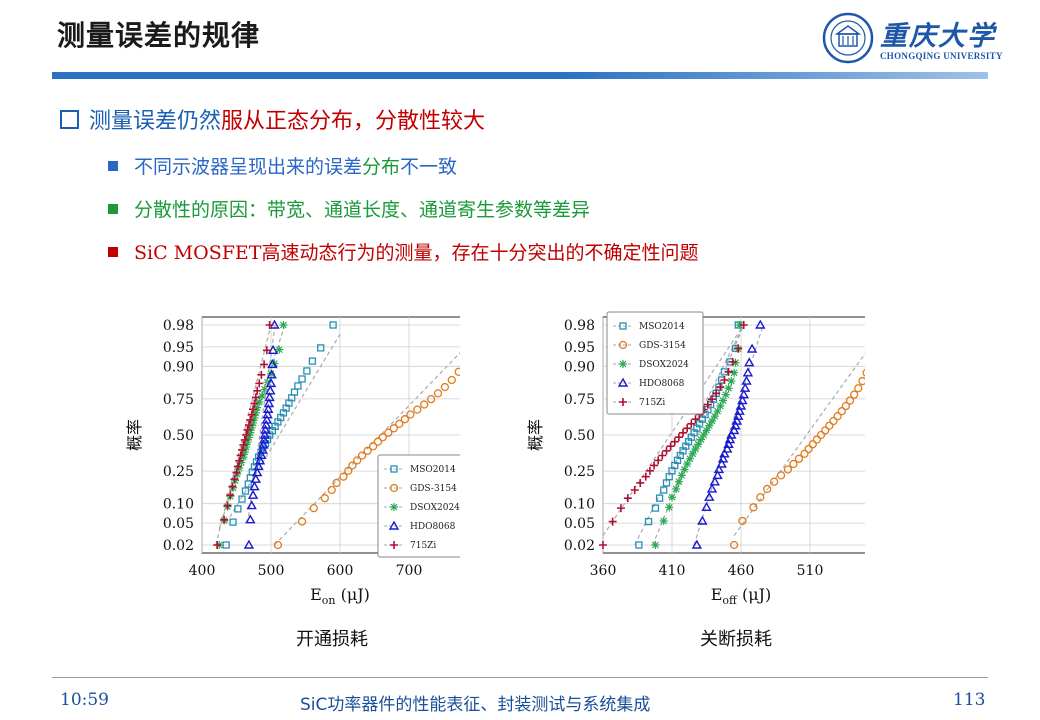 Image resolution: width=1040 pixels, height=720 pixels. Describe the element at coordinates (178, 524) in the screenshot. I see `y-tick-label: 0.05` at that location.